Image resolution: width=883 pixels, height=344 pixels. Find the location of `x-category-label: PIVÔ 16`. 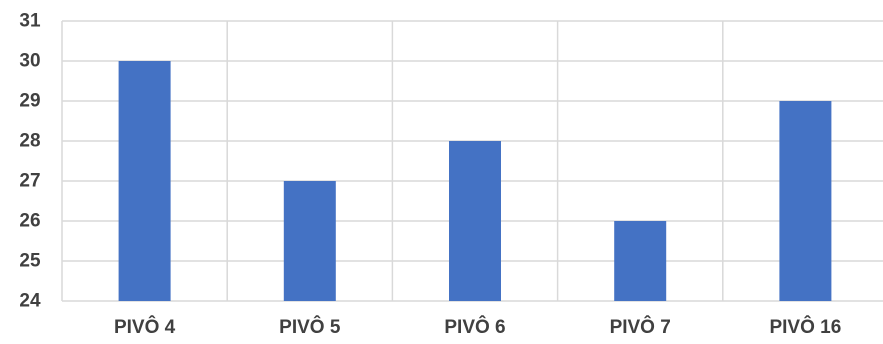

x-category-label: PIVÔ 16 is located at coordinates (805, 327).